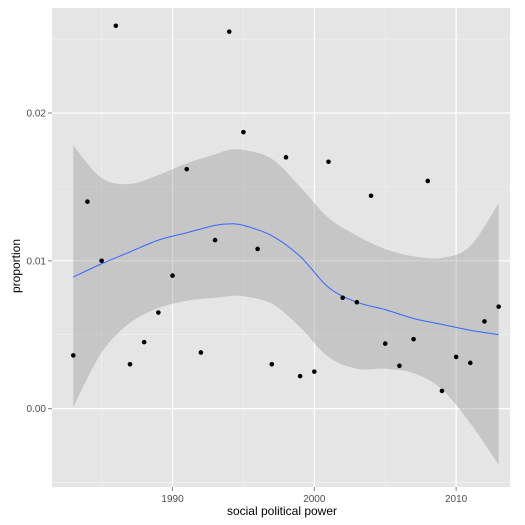  Describe the element at coordinates (37, 409) in the screenshot. I see `y-tick-label: 0.00` at that location.